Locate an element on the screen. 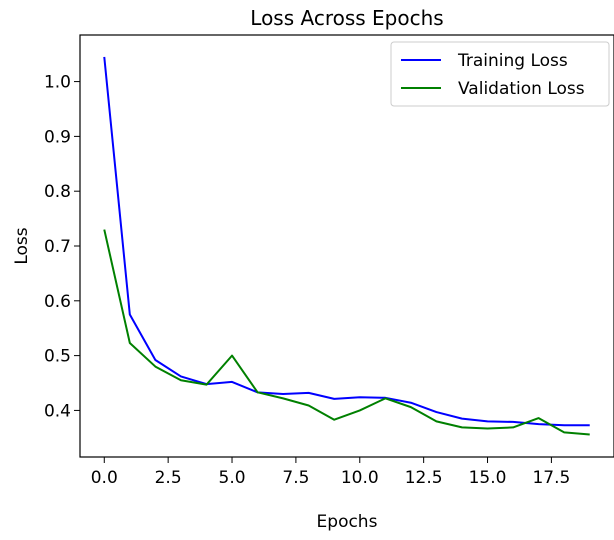 The image size is (614, 540). y-axis-label: Loss is located at coordinates (22, 245).